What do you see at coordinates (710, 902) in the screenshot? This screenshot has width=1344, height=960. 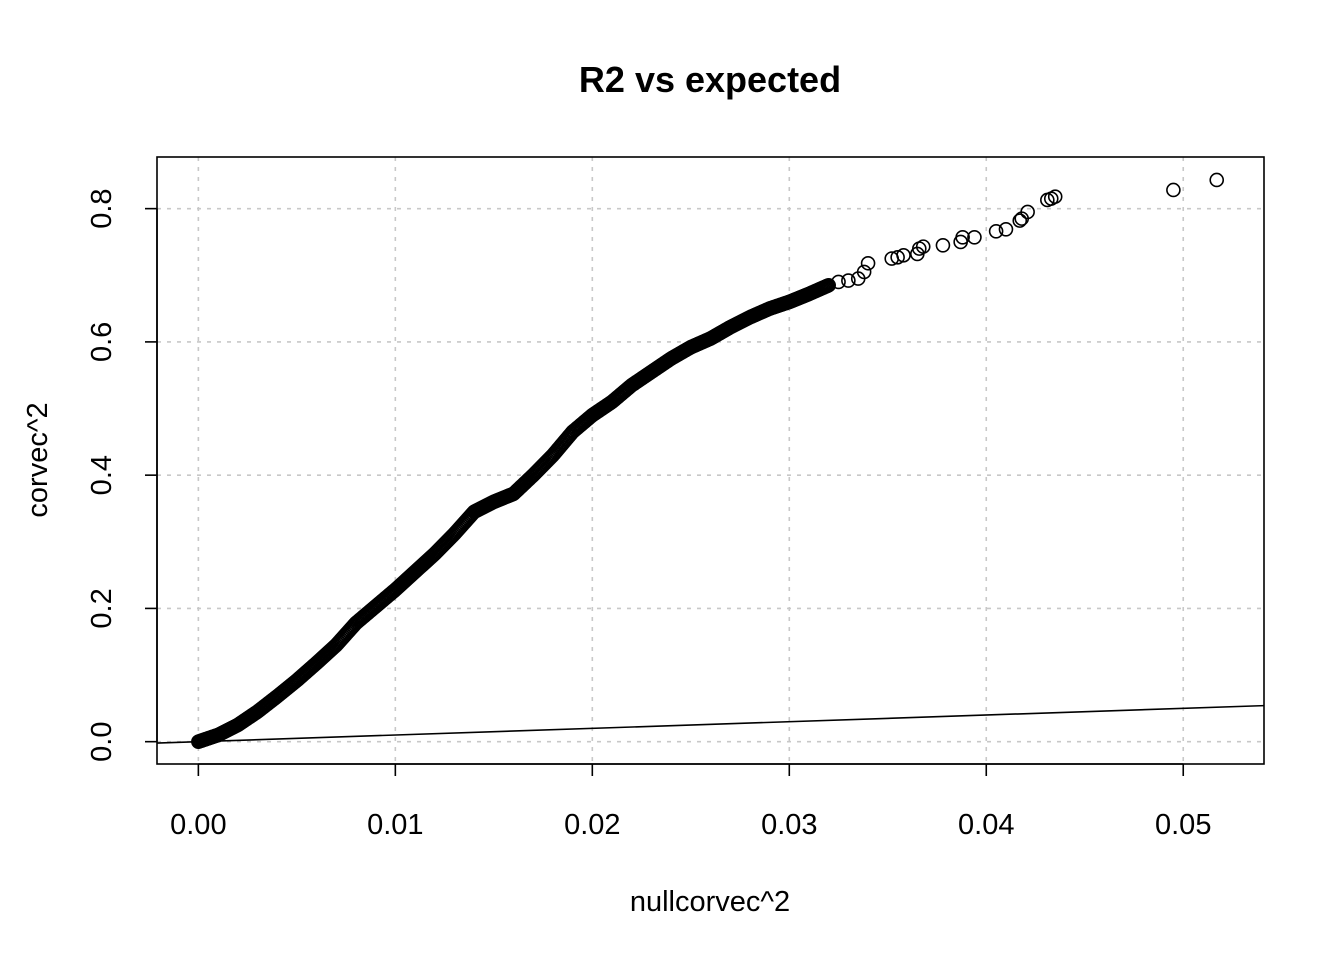 I see `x-axis-label: nullcorvec^2` at bounding box center [710, 902].